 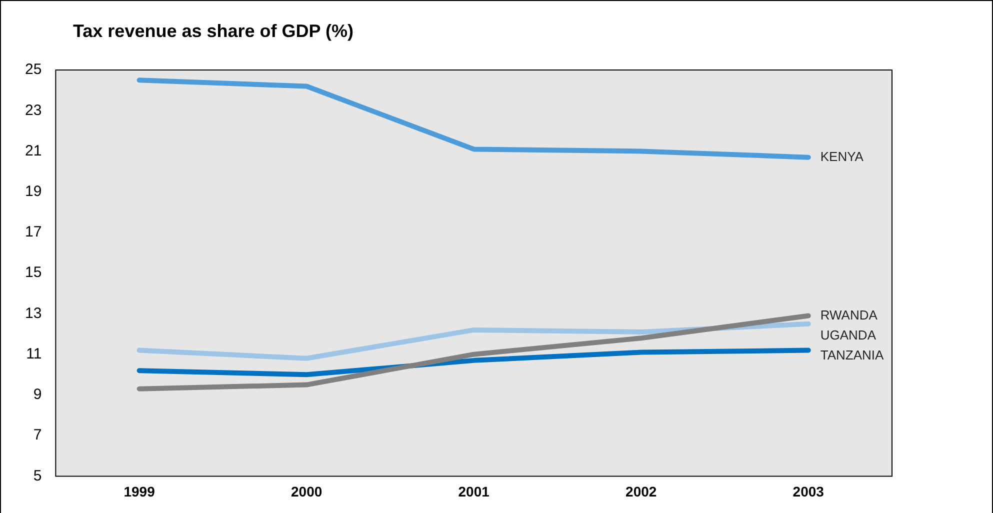 I want to click on y-tick-label: 25, so click(x=33, y=69).